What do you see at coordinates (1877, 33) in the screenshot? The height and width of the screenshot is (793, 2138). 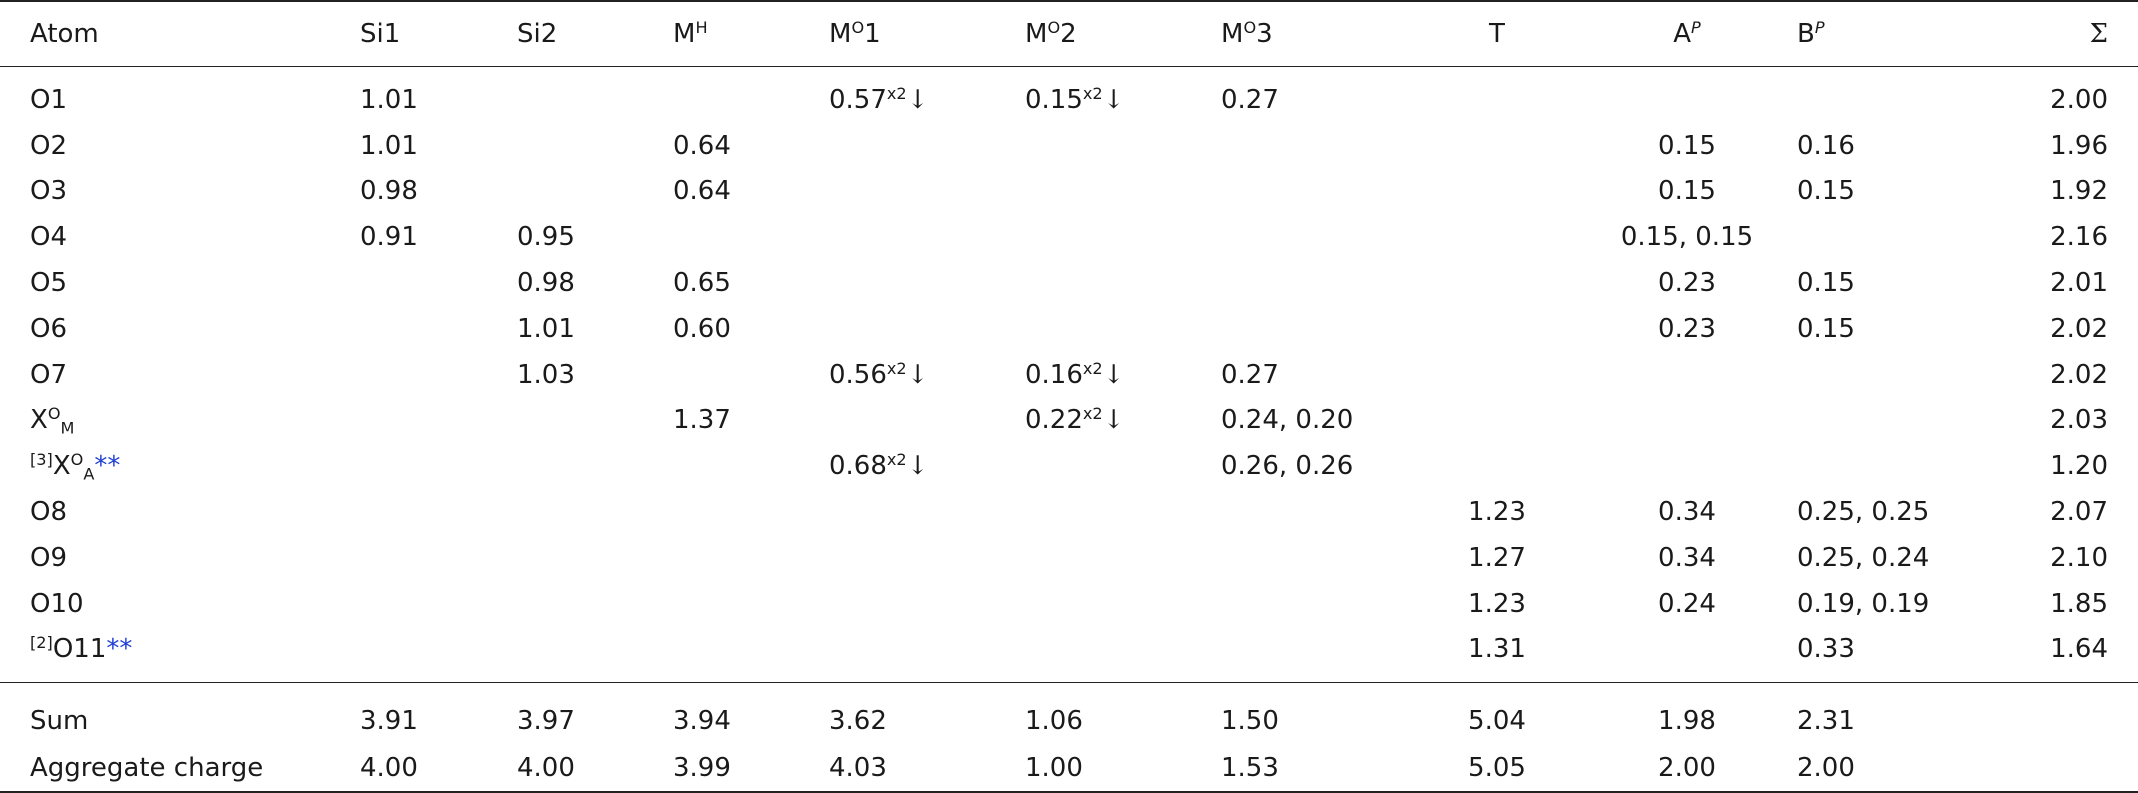 I see `header-bp: BP` at bounding box center [1877, 33].